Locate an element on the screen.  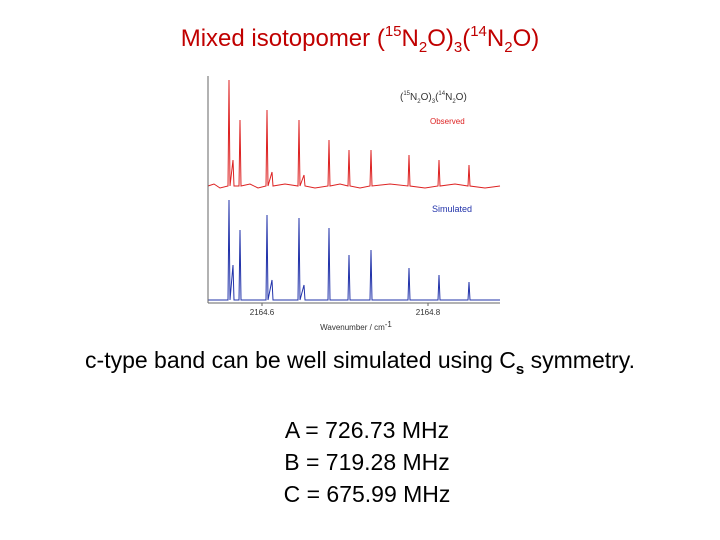
observed-label: Observed is located at coordinates (447, 121).